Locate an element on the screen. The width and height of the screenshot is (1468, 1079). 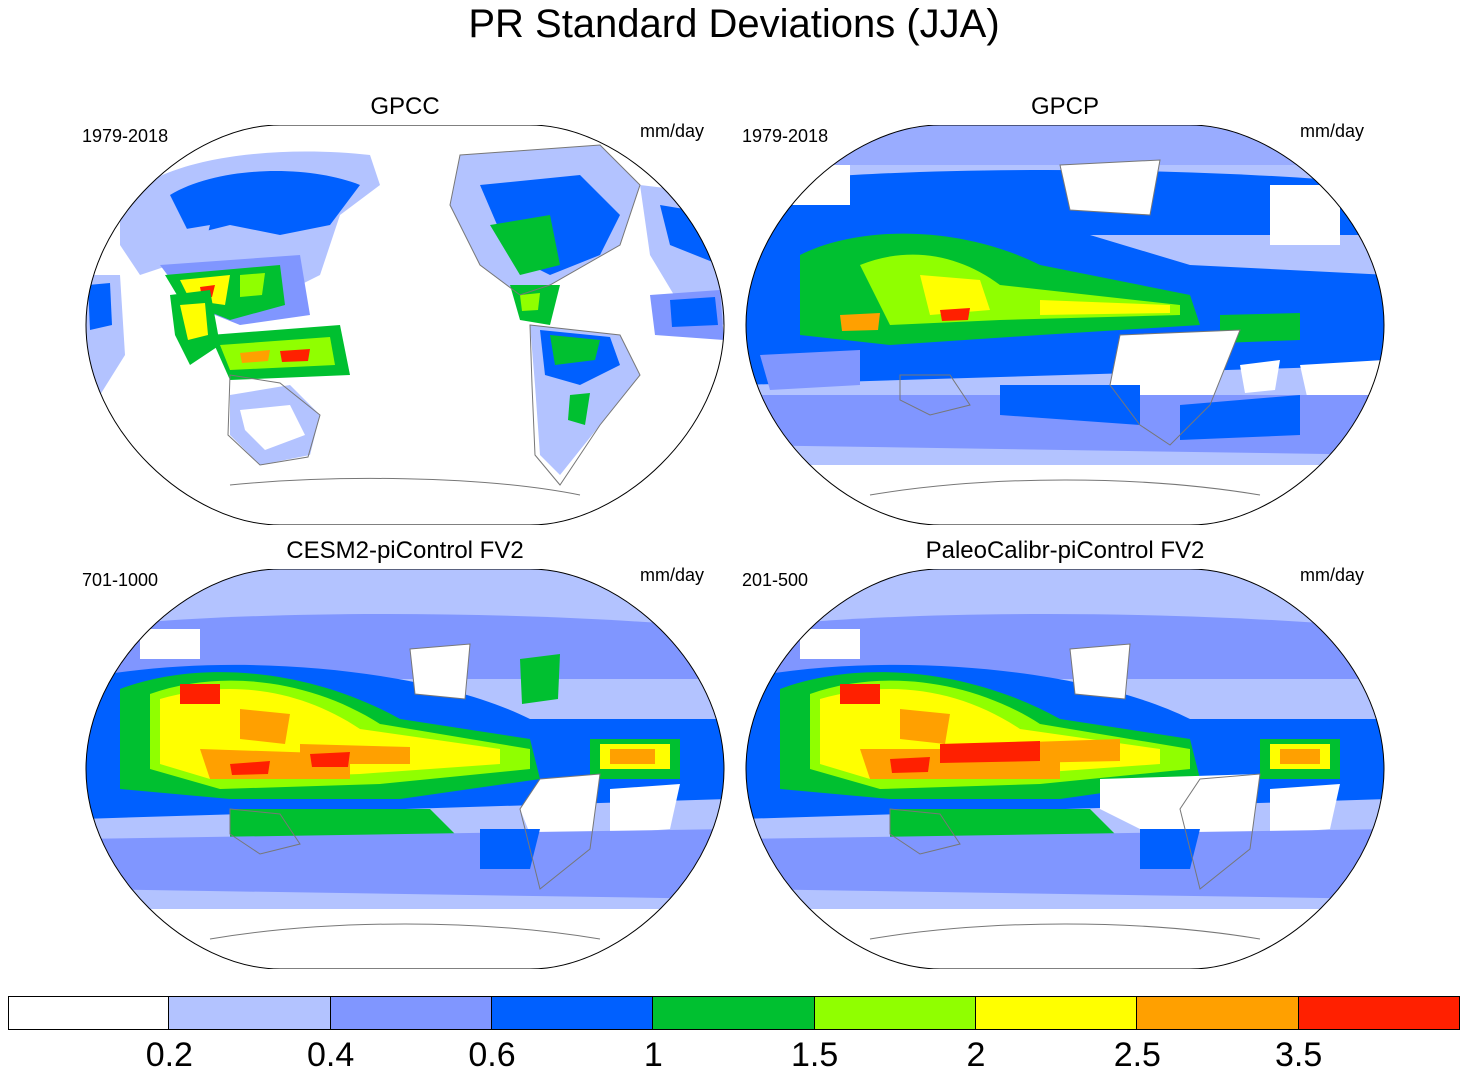
panel-period: 701-1000 is located at coordinates (120, 580).